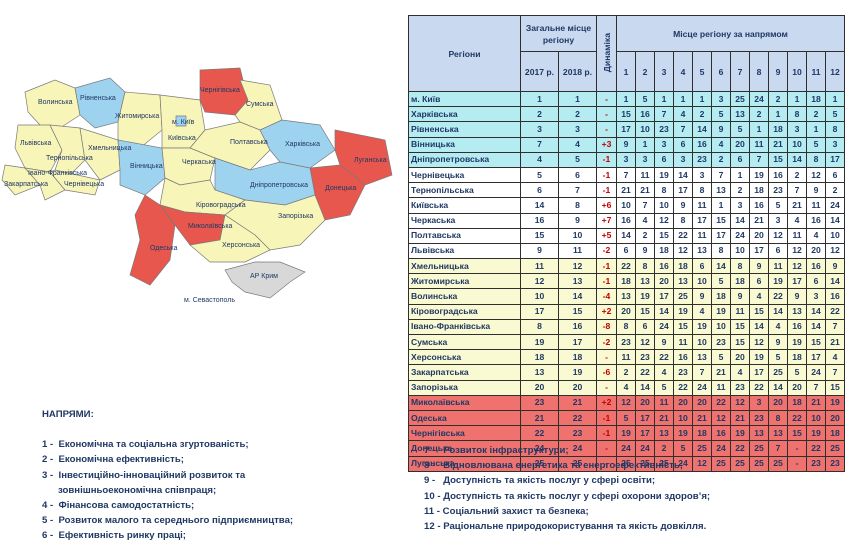 The height and width of the screenshot is (545, 859). I want to click on direction-5-cell: 8, so click(702, 190).